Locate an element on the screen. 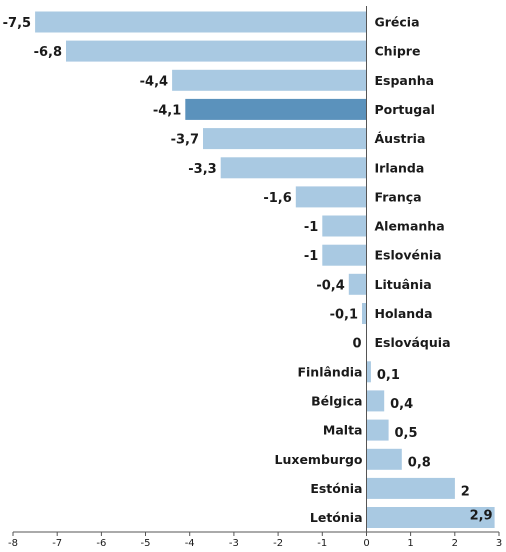 This screenshot has height=552, width=506. value-label-eslovenia: -1 is located at coordinates (311, 256).